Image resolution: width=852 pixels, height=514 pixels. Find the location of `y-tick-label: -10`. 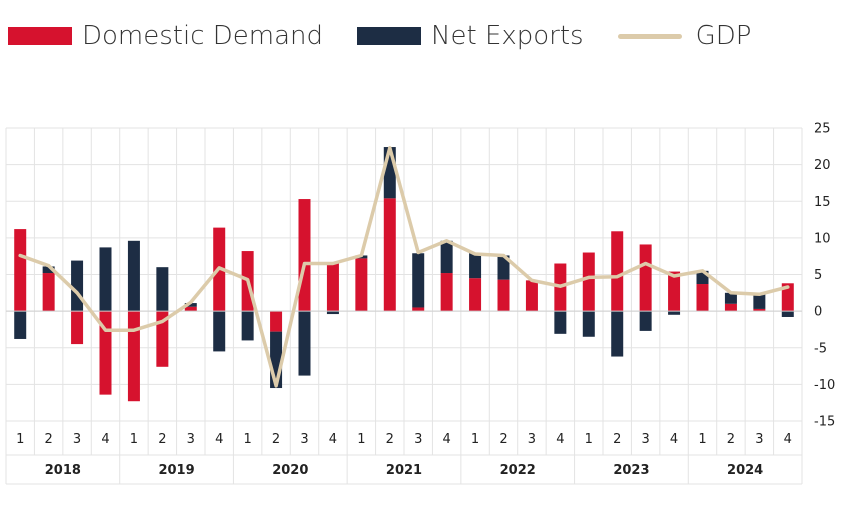

y-tick-label: -10 is located at coordinates (824, 385).